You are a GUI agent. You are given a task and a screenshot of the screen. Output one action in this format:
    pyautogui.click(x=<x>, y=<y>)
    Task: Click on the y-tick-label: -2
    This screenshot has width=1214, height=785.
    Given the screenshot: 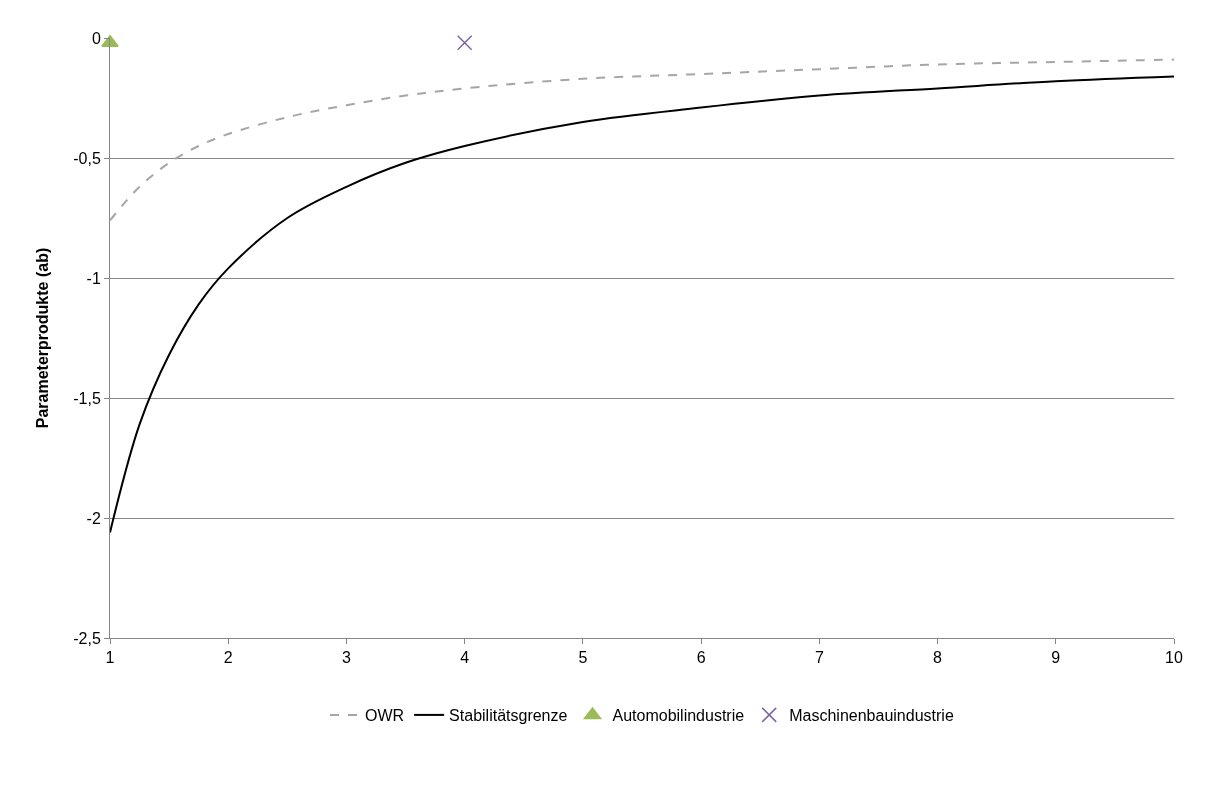 What is the action you would take?
    pyautogui.click(x=93, y=518)
    